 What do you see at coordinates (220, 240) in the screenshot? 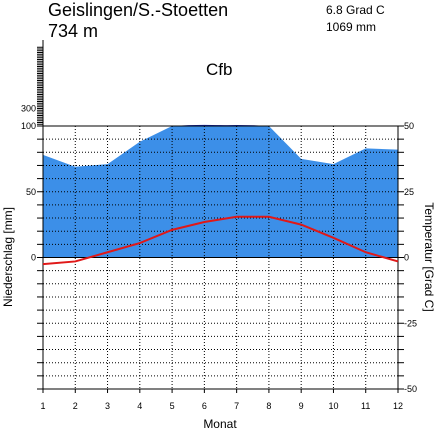
I see `temperature-line` at bounding box center [220, 240].